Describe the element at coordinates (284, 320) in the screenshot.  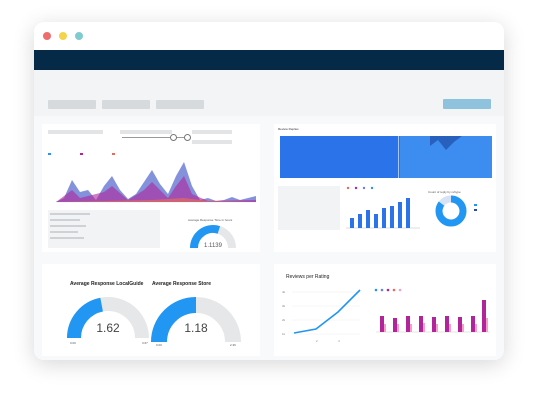
I see `line-y-tick: 2k` at that location.